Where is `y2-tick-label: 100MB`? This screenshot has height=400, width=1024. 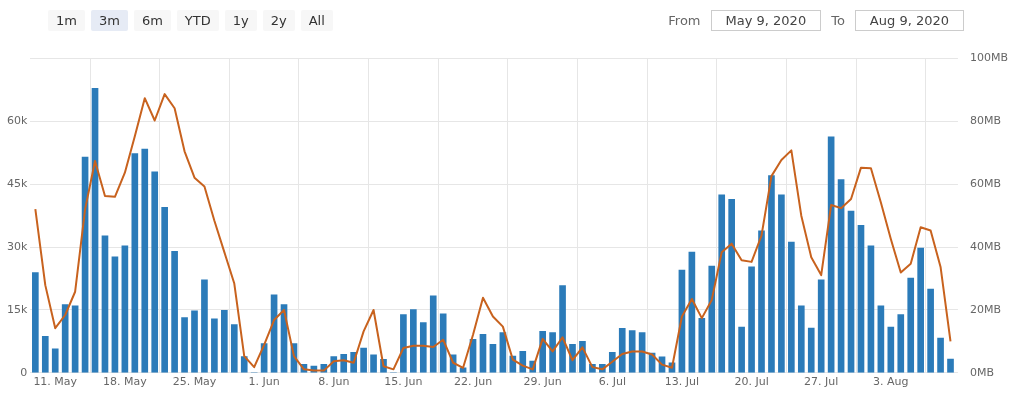 y2-tick-label: 100MB is located at coordinates (989, 58).